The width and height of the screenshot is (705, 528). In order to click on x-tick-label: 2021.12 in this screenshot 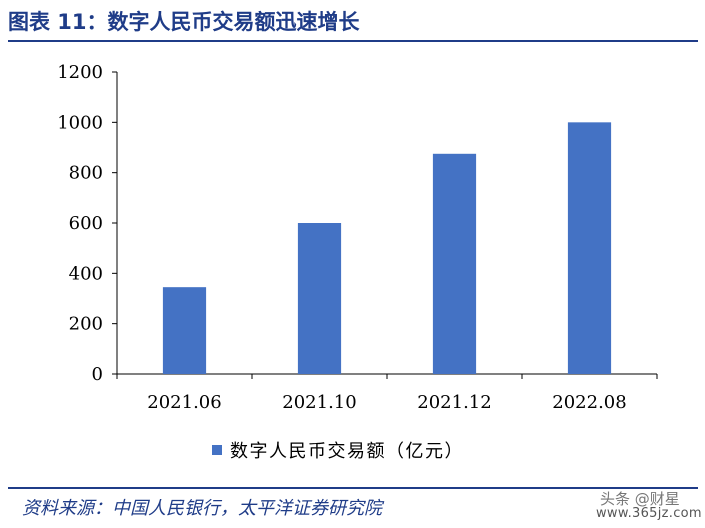, I will do `click(454, 402)`.